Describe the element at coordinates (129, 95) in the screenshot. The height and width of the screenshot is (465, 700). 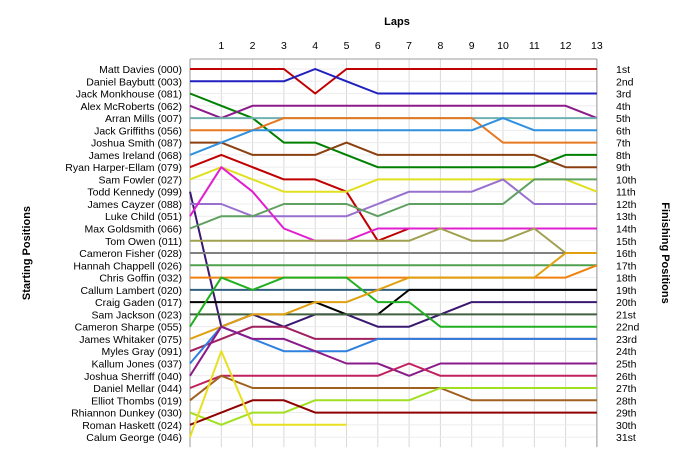
I see `starting-position-label: Jack Monkhouse (081)` at that location.